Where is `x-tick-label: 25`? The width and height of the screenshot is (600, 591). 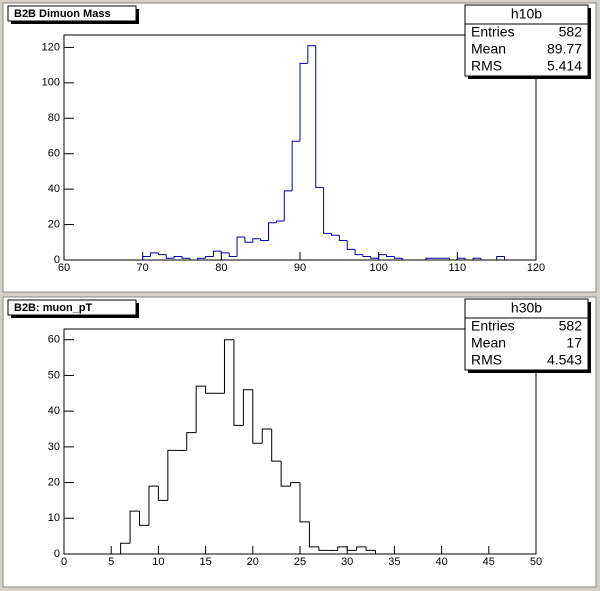 x-tick-label: 25 is located at coordinates (300, 562).